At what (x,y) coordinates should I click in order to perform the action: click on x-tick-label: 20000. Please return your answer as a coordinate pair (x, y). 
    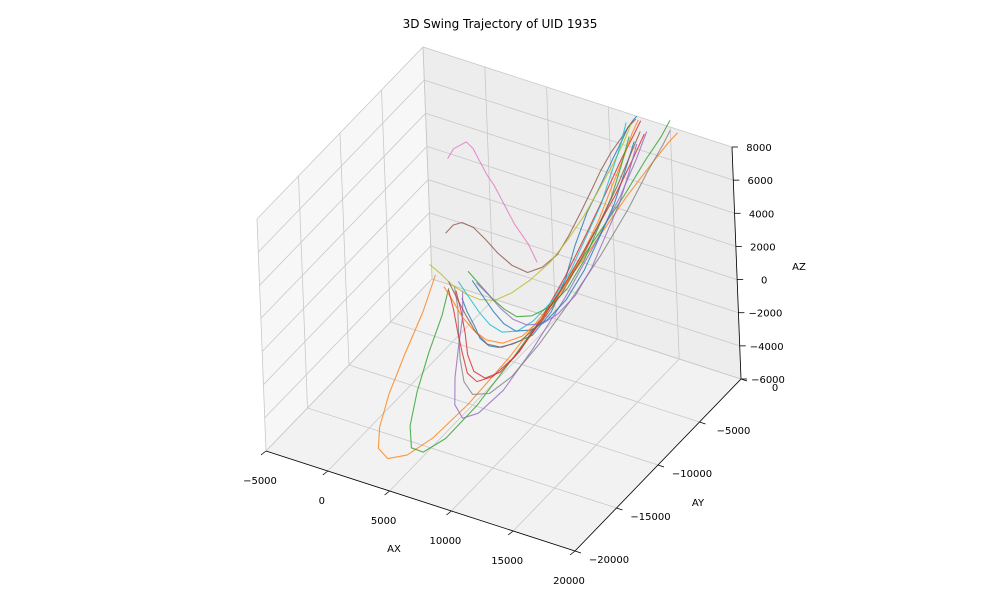
    Looking at the image, I should click on (569, 581).